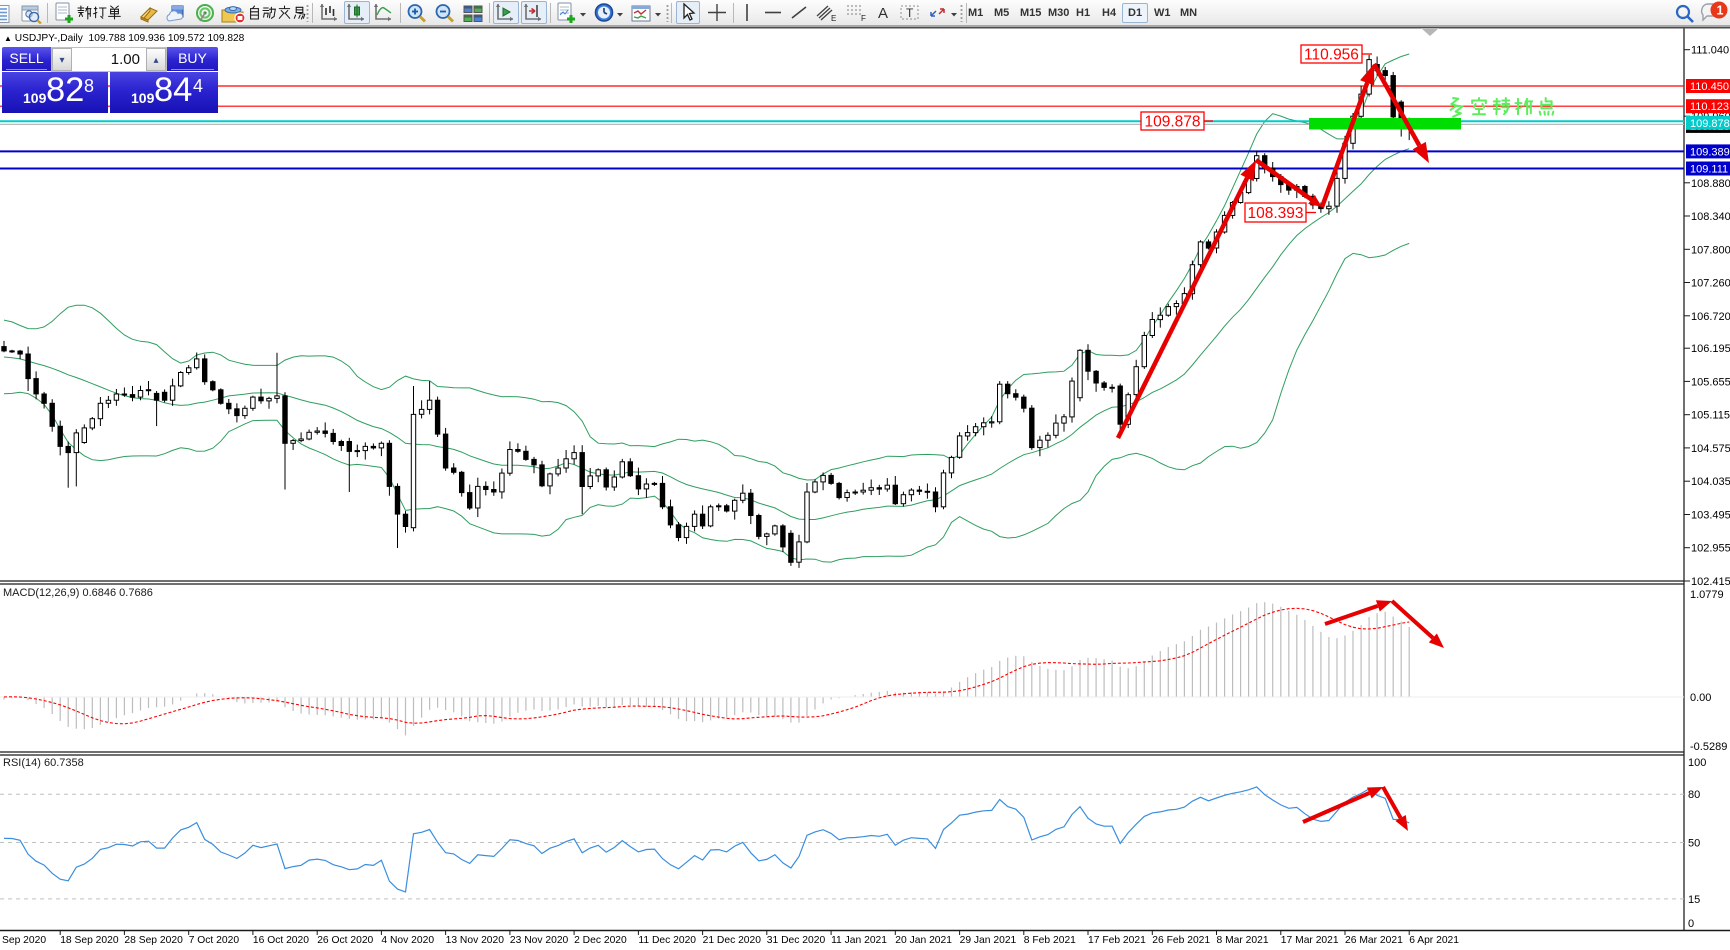 The width and height of the screenshot is (1730, 950). I want to click on svg-text: 104.035, so click(1710, 482).